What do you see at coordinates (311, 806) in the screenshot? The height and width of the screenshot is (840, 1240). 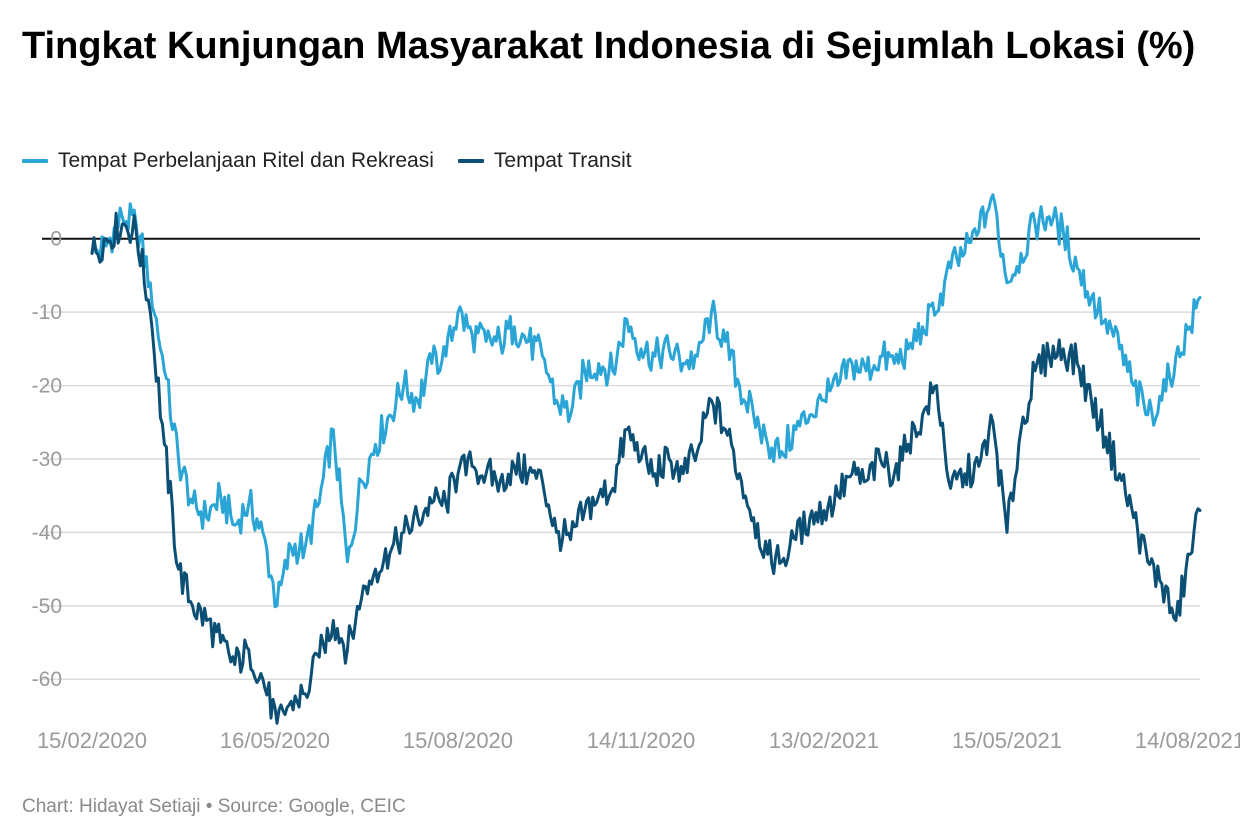 I see `chart-source: Source: Google, CEIC` at bounding box center [311, 806].